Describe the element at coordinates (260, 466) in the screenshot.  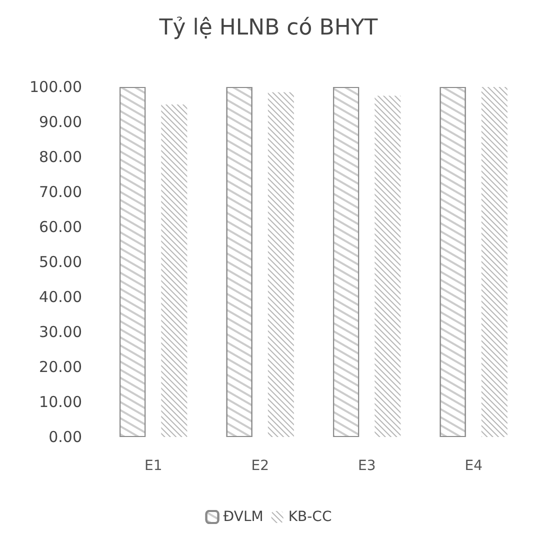
I see `x-tick-label: E2` at that location.